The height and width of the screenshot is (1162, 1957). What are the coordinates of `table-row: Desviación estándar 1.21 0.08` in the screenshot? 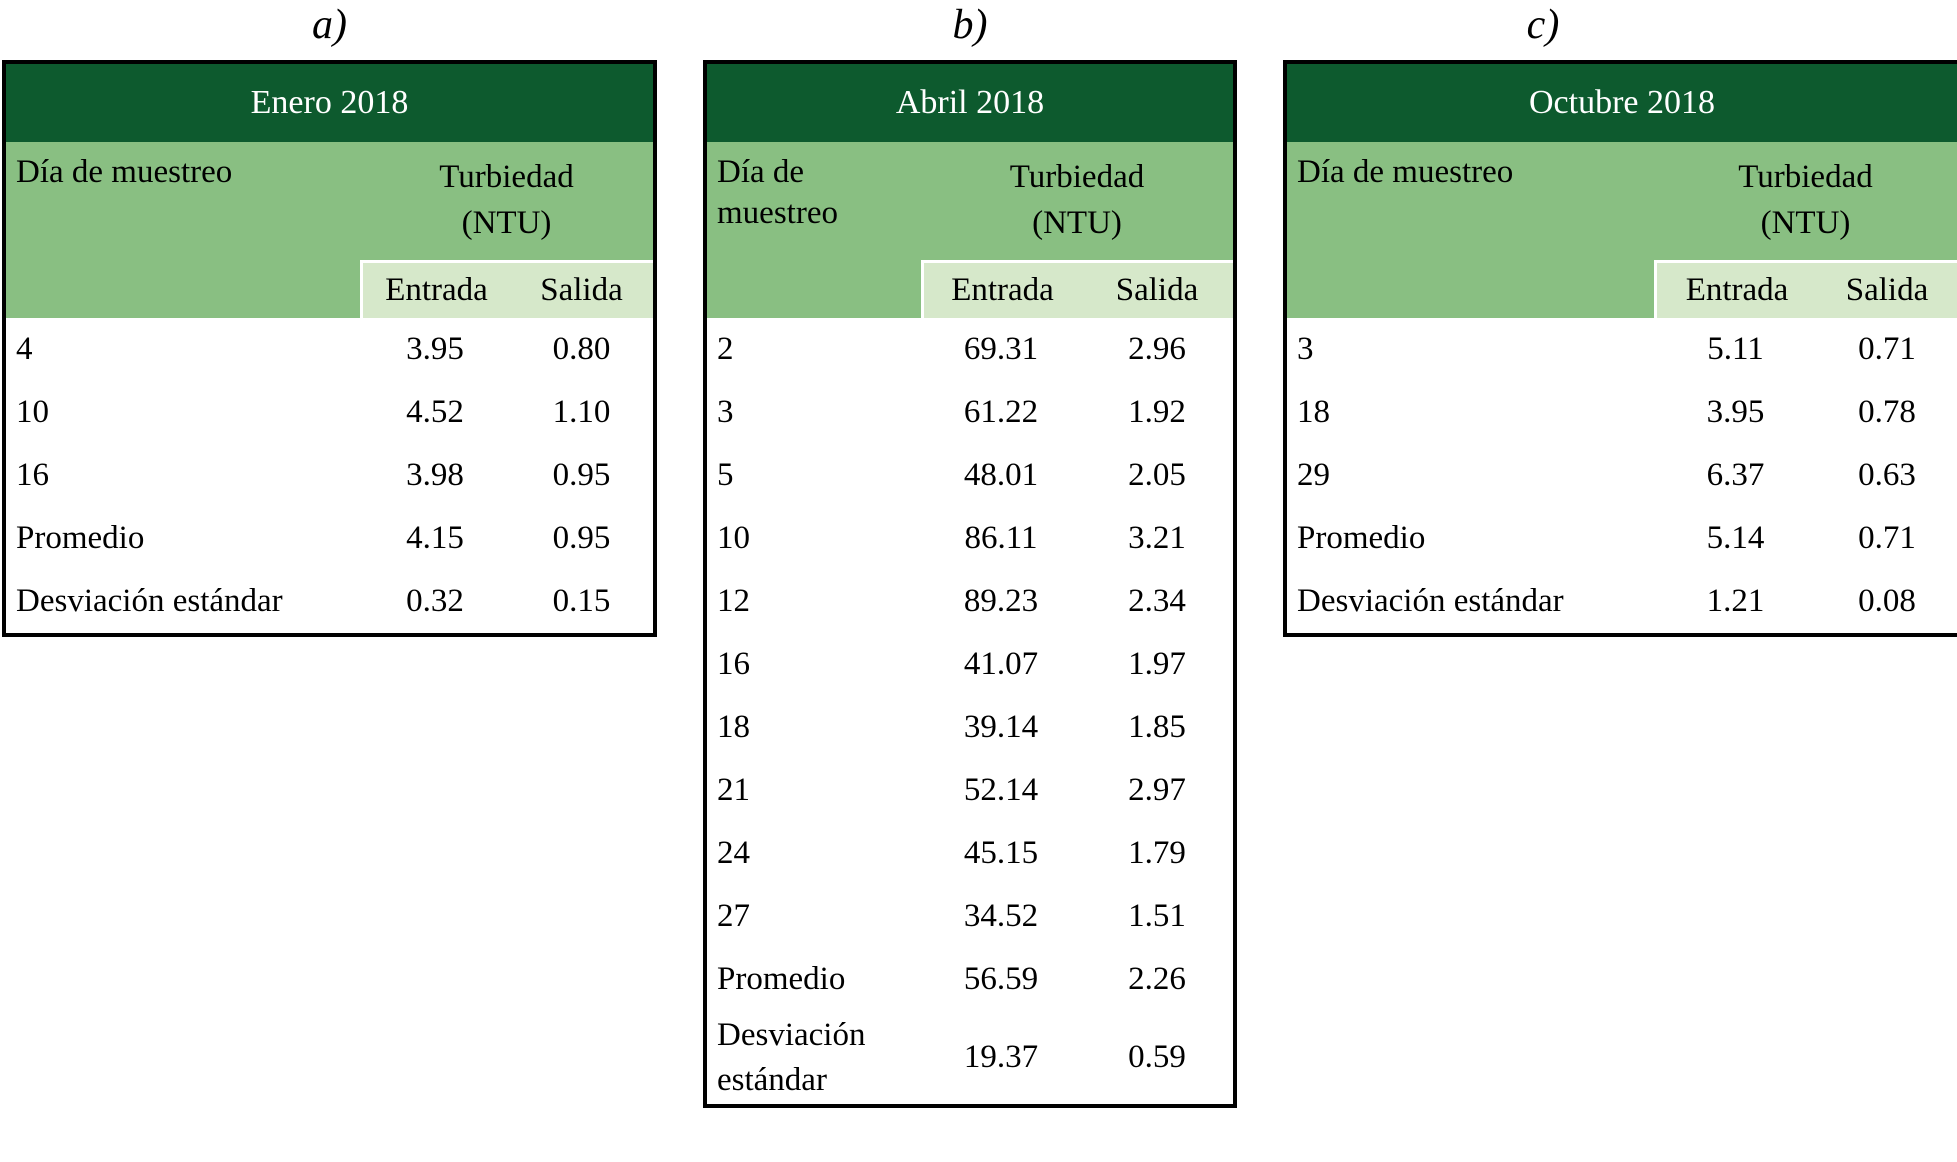 It's located at (1622, 601).